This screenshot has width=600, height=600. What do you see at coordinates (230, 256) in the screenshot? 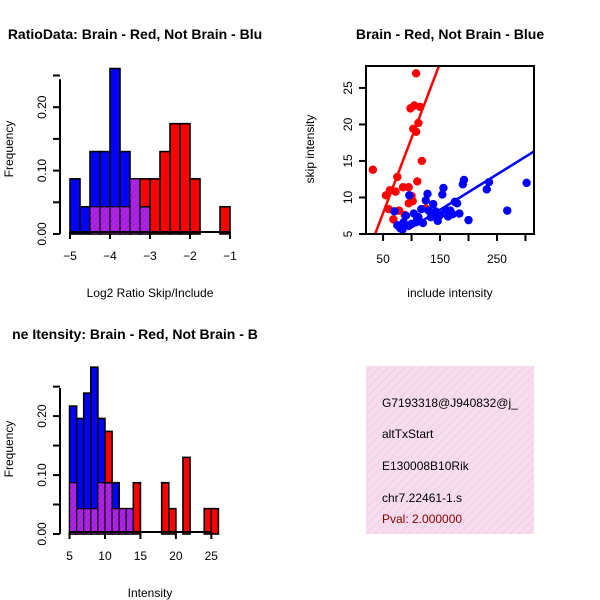
I see `x-tick-label: −1` at bounding box center [230, 256].